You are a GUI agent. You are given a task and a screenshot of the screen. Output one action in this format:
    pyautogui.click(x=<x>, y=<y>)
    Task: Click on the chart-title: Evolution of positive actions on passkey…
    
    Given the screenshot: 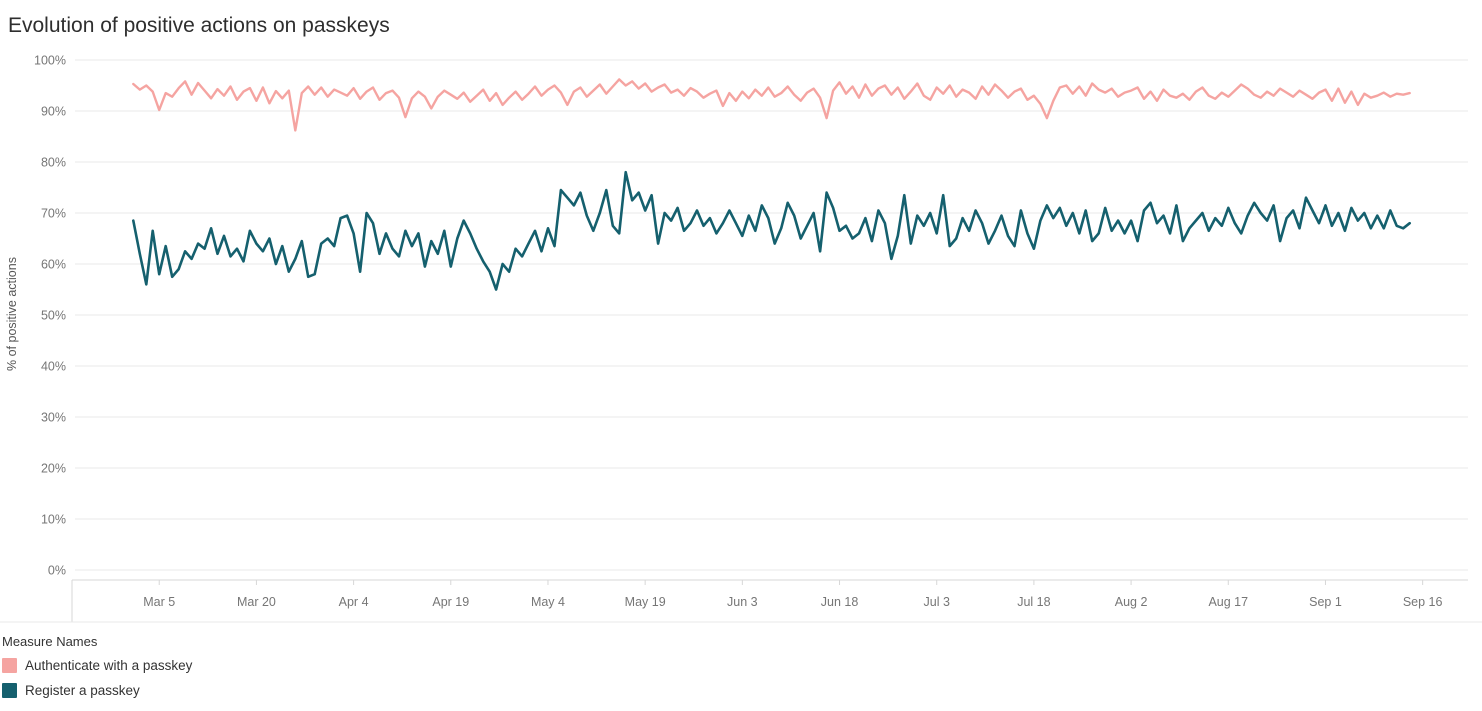 What is the action you would take?
    pyautogui.click(x=199, y=25)
    